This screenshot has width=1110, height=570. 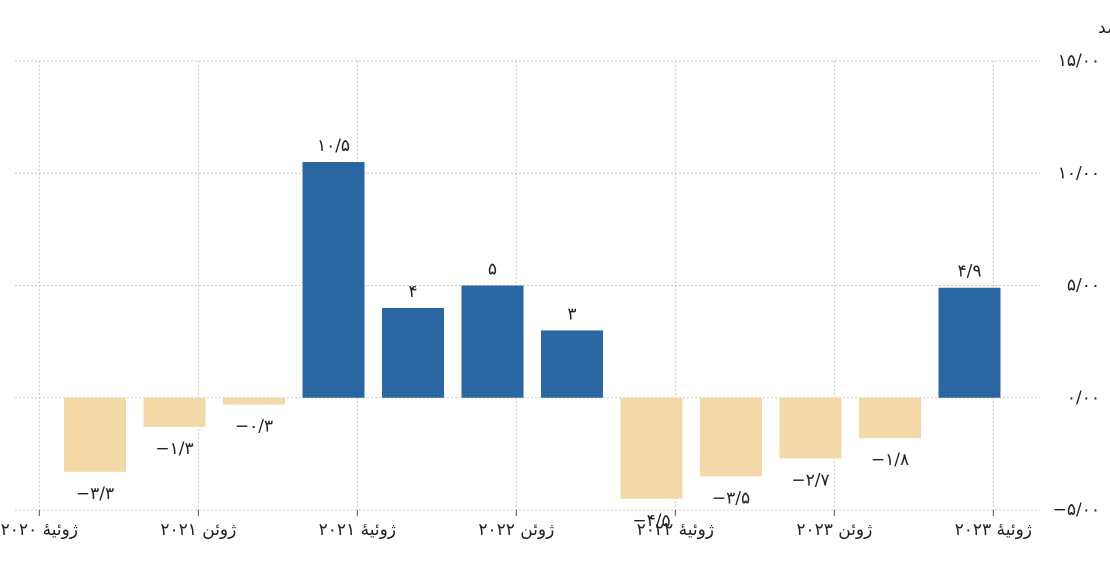 I want to click on value-label: −۴/۵, so click(x=651, y=521).